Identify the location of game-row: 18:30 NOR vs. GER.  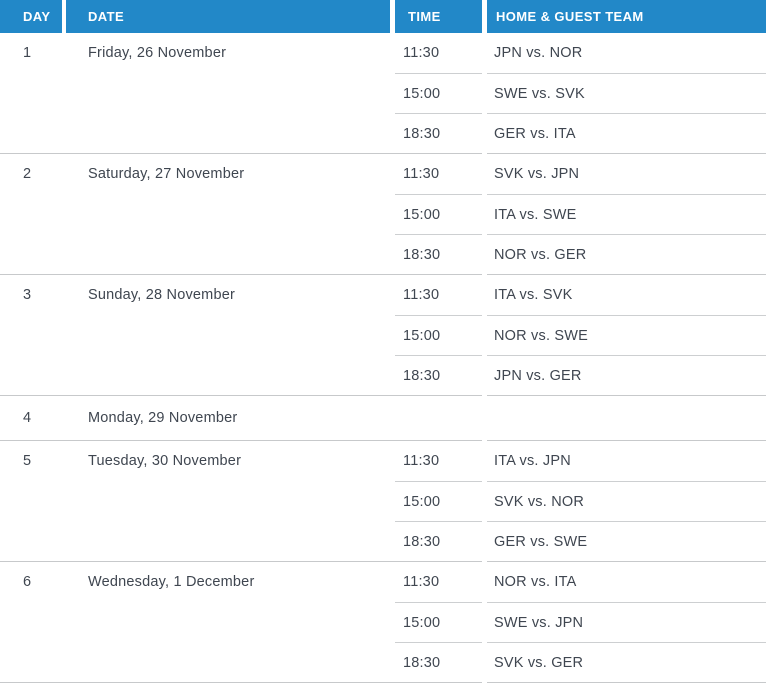
(383, 254).